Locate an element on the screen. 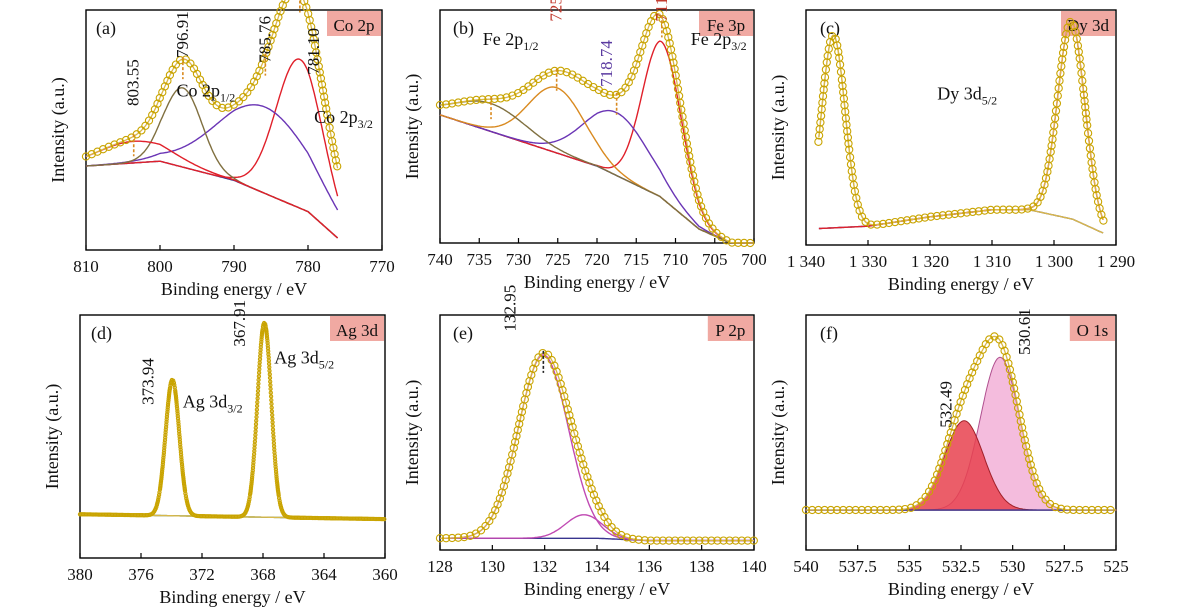 The image size is (1200, 614). peak-annotation-subscript: 5/2 is located at coordinates (989, 100).